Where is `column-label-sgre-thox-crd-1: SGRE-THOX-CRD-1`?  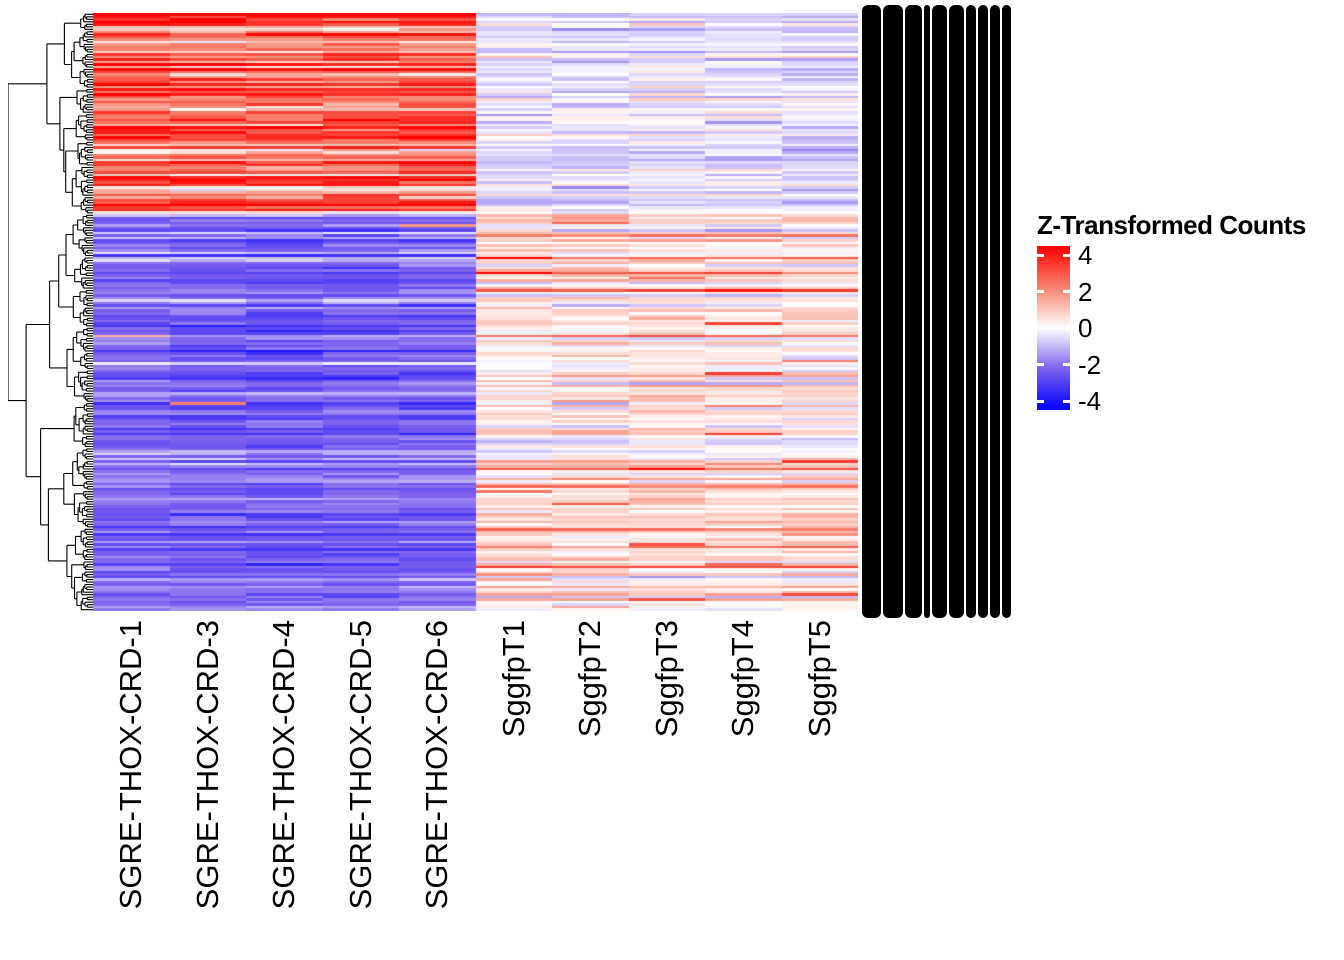
column-label-sgre-thox-crd-1: SGRE-THOX-CRD-1 is located at coordinates (131, 765).